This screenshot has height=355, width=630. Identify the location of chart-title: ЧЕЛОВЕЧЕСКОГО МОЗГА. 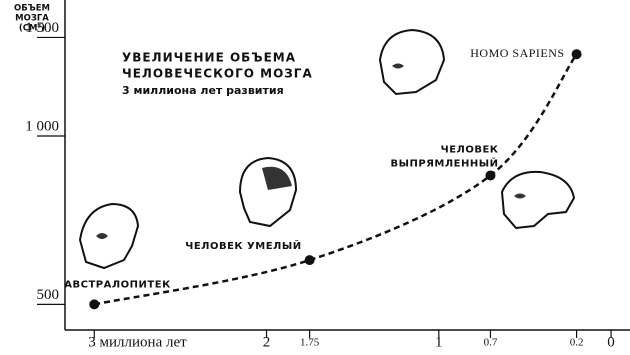
(217, 74).